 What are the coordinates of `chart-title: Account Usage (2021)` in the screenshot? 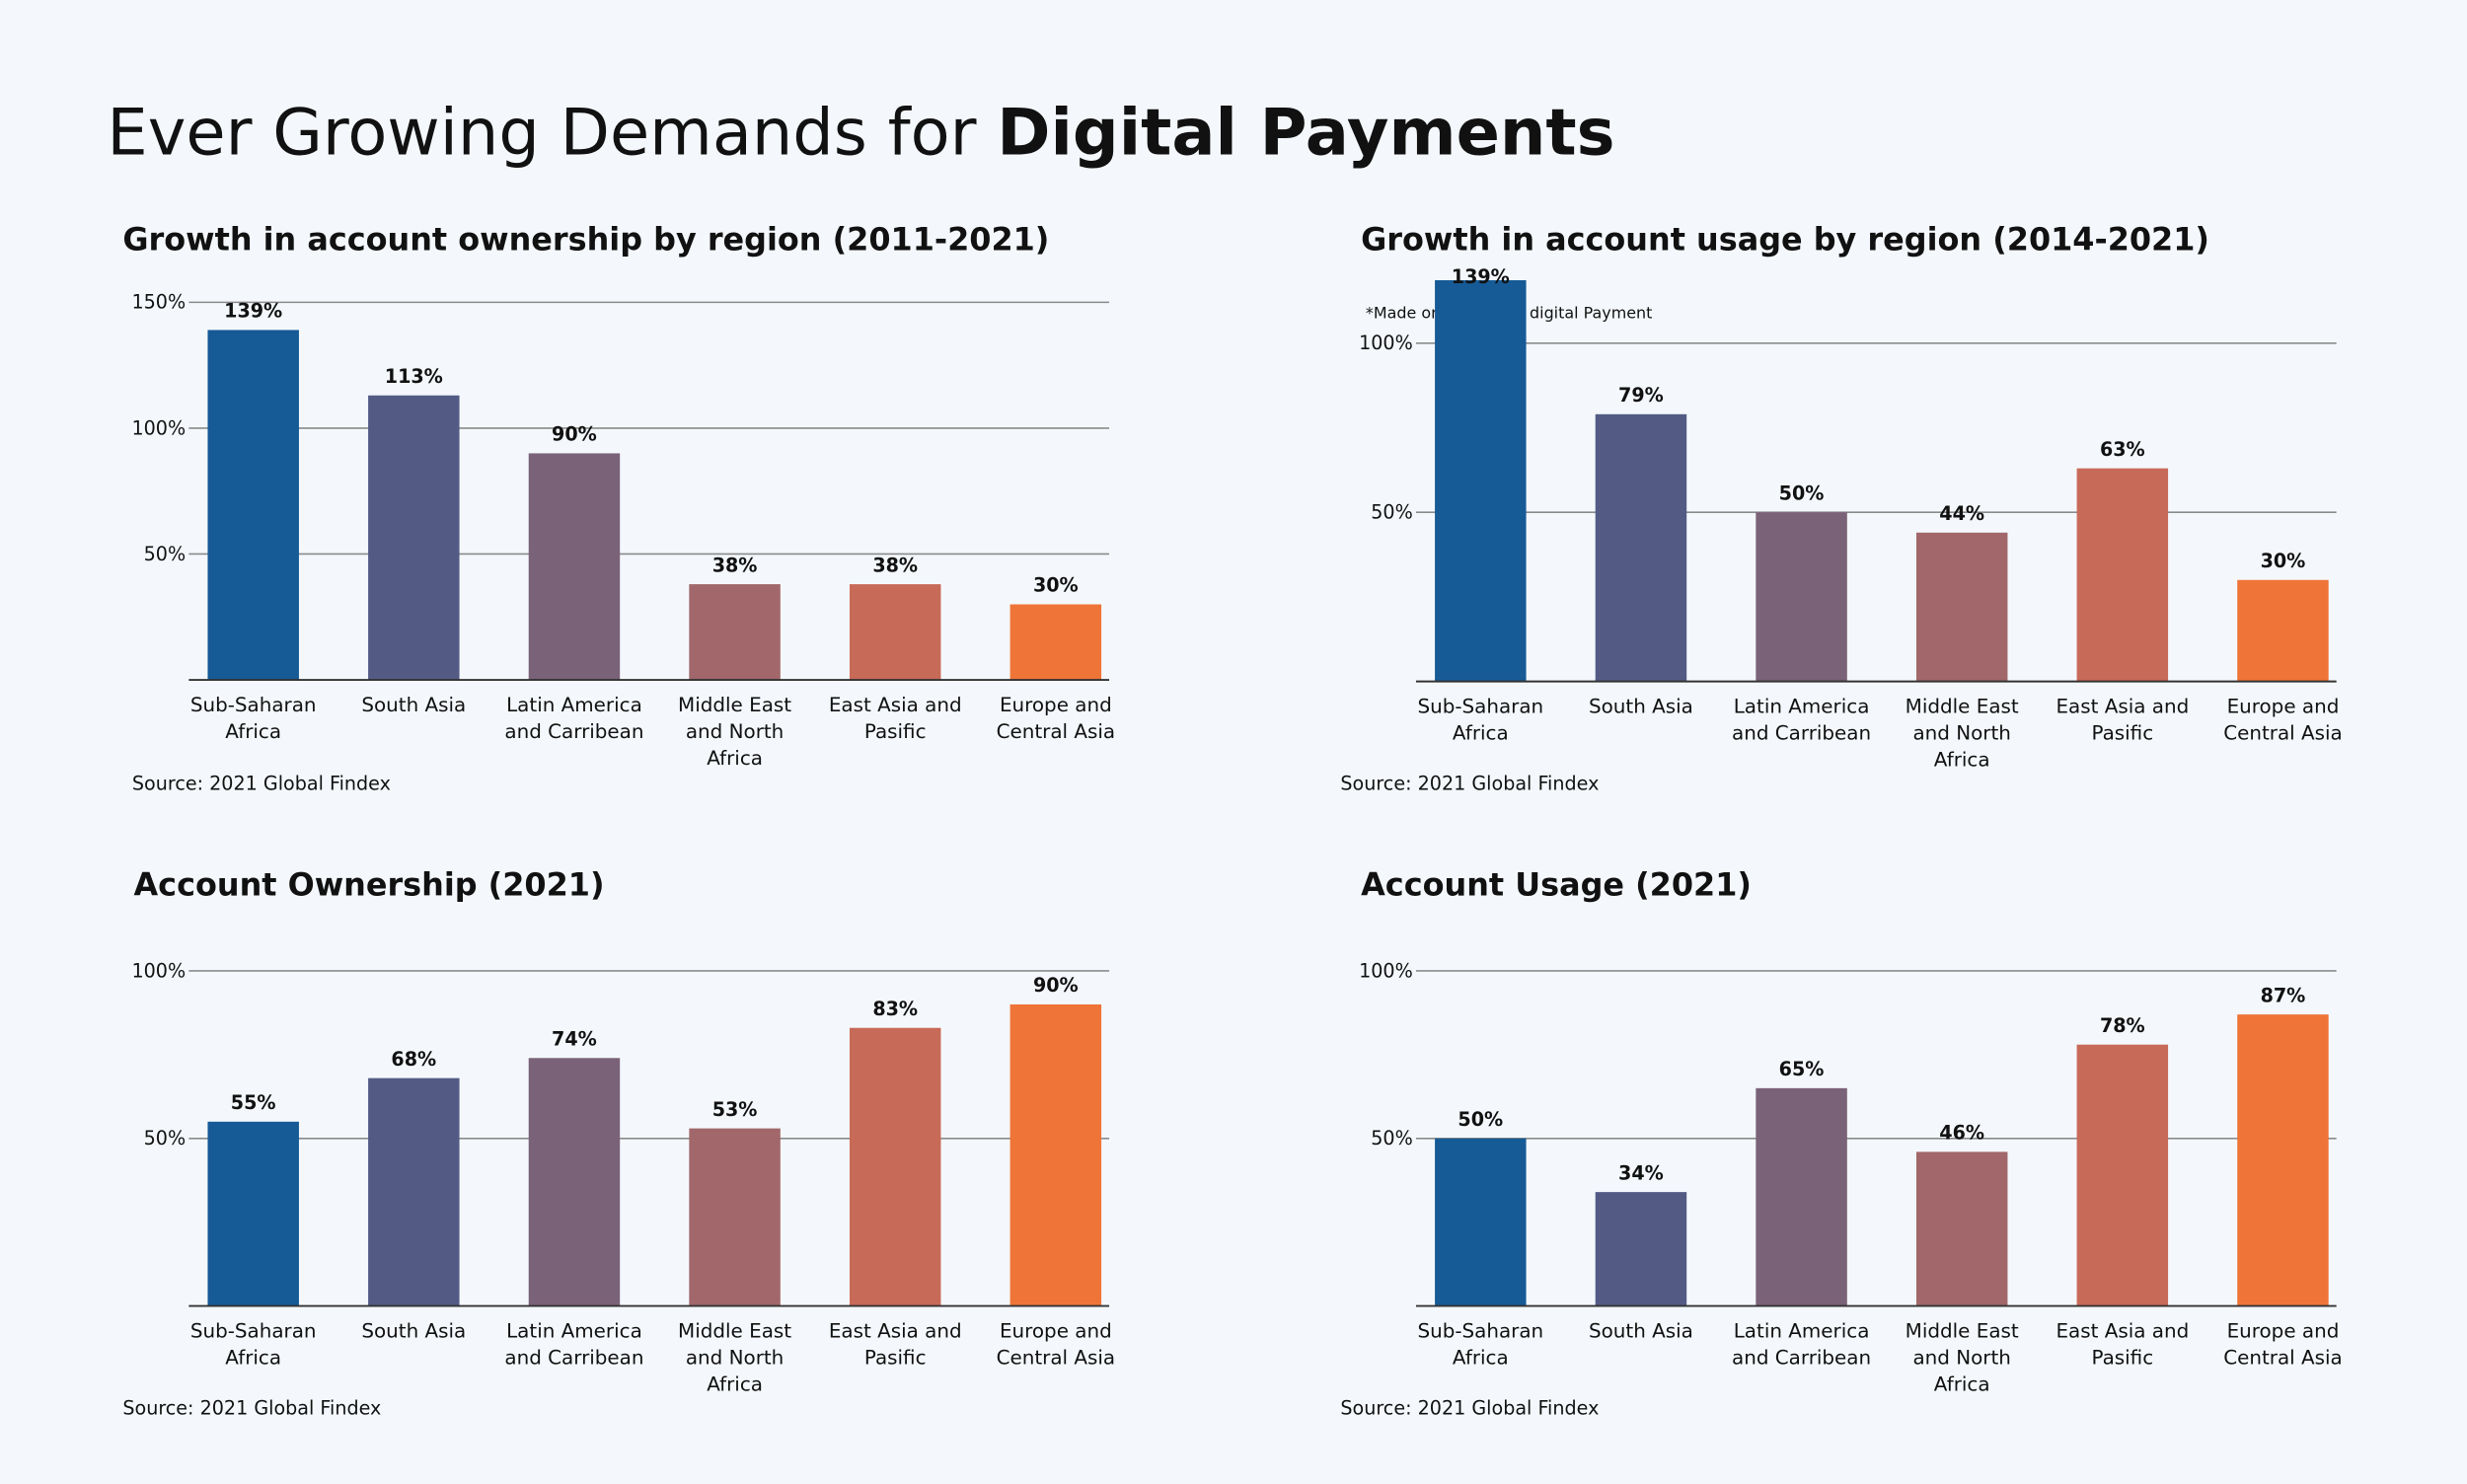 It's located at (1556, 884).